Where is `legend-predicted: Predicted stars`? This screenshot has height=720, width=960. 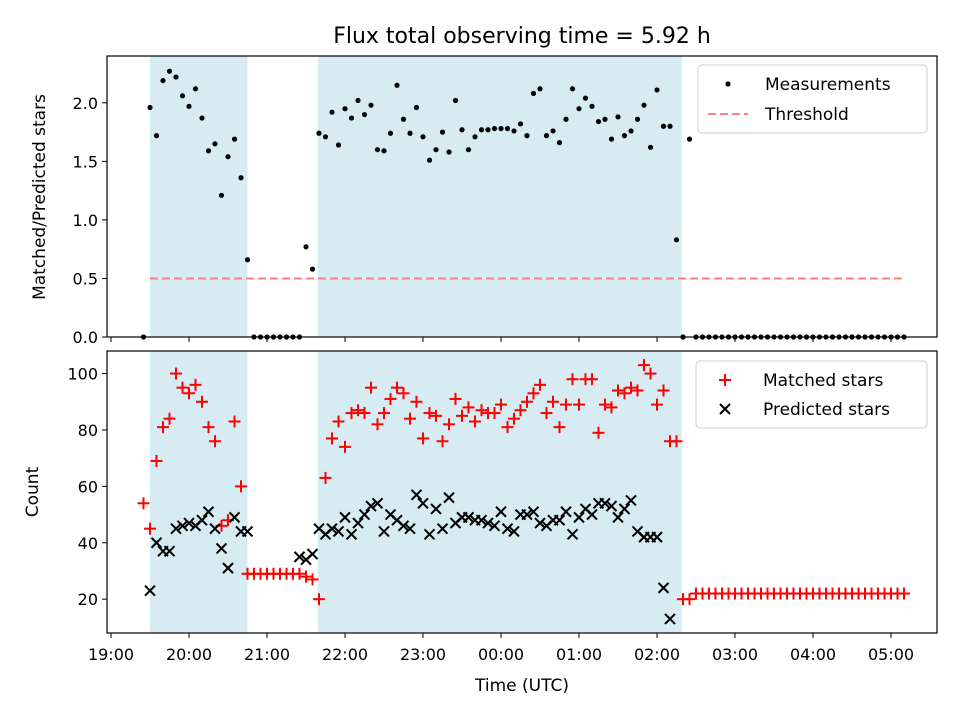 legend-predicted: Predicted stars is located at coordinates (826, 410).